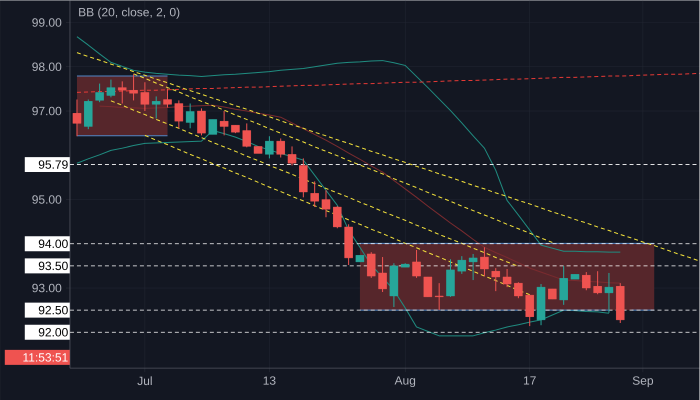  What do you see at coordinates (47, 199) in the screenshot?
I see `y-tick-label: 95.00` at bounding box center [47, 199].